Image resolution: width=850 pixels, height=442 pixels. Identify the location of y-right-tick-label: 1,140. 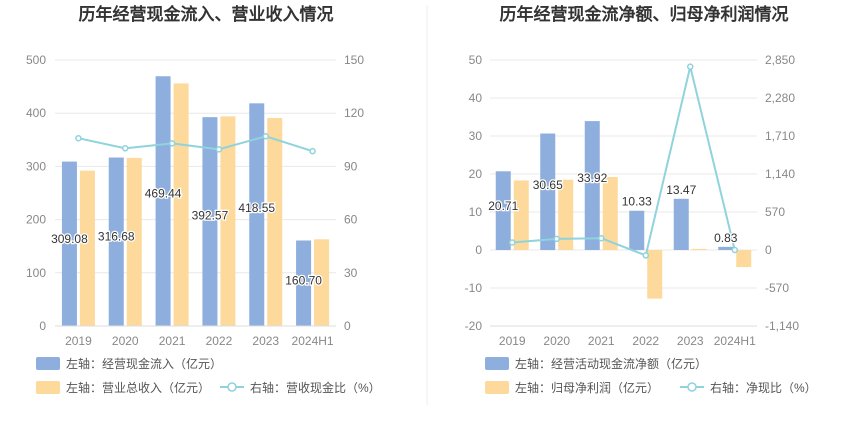
(780, 174).